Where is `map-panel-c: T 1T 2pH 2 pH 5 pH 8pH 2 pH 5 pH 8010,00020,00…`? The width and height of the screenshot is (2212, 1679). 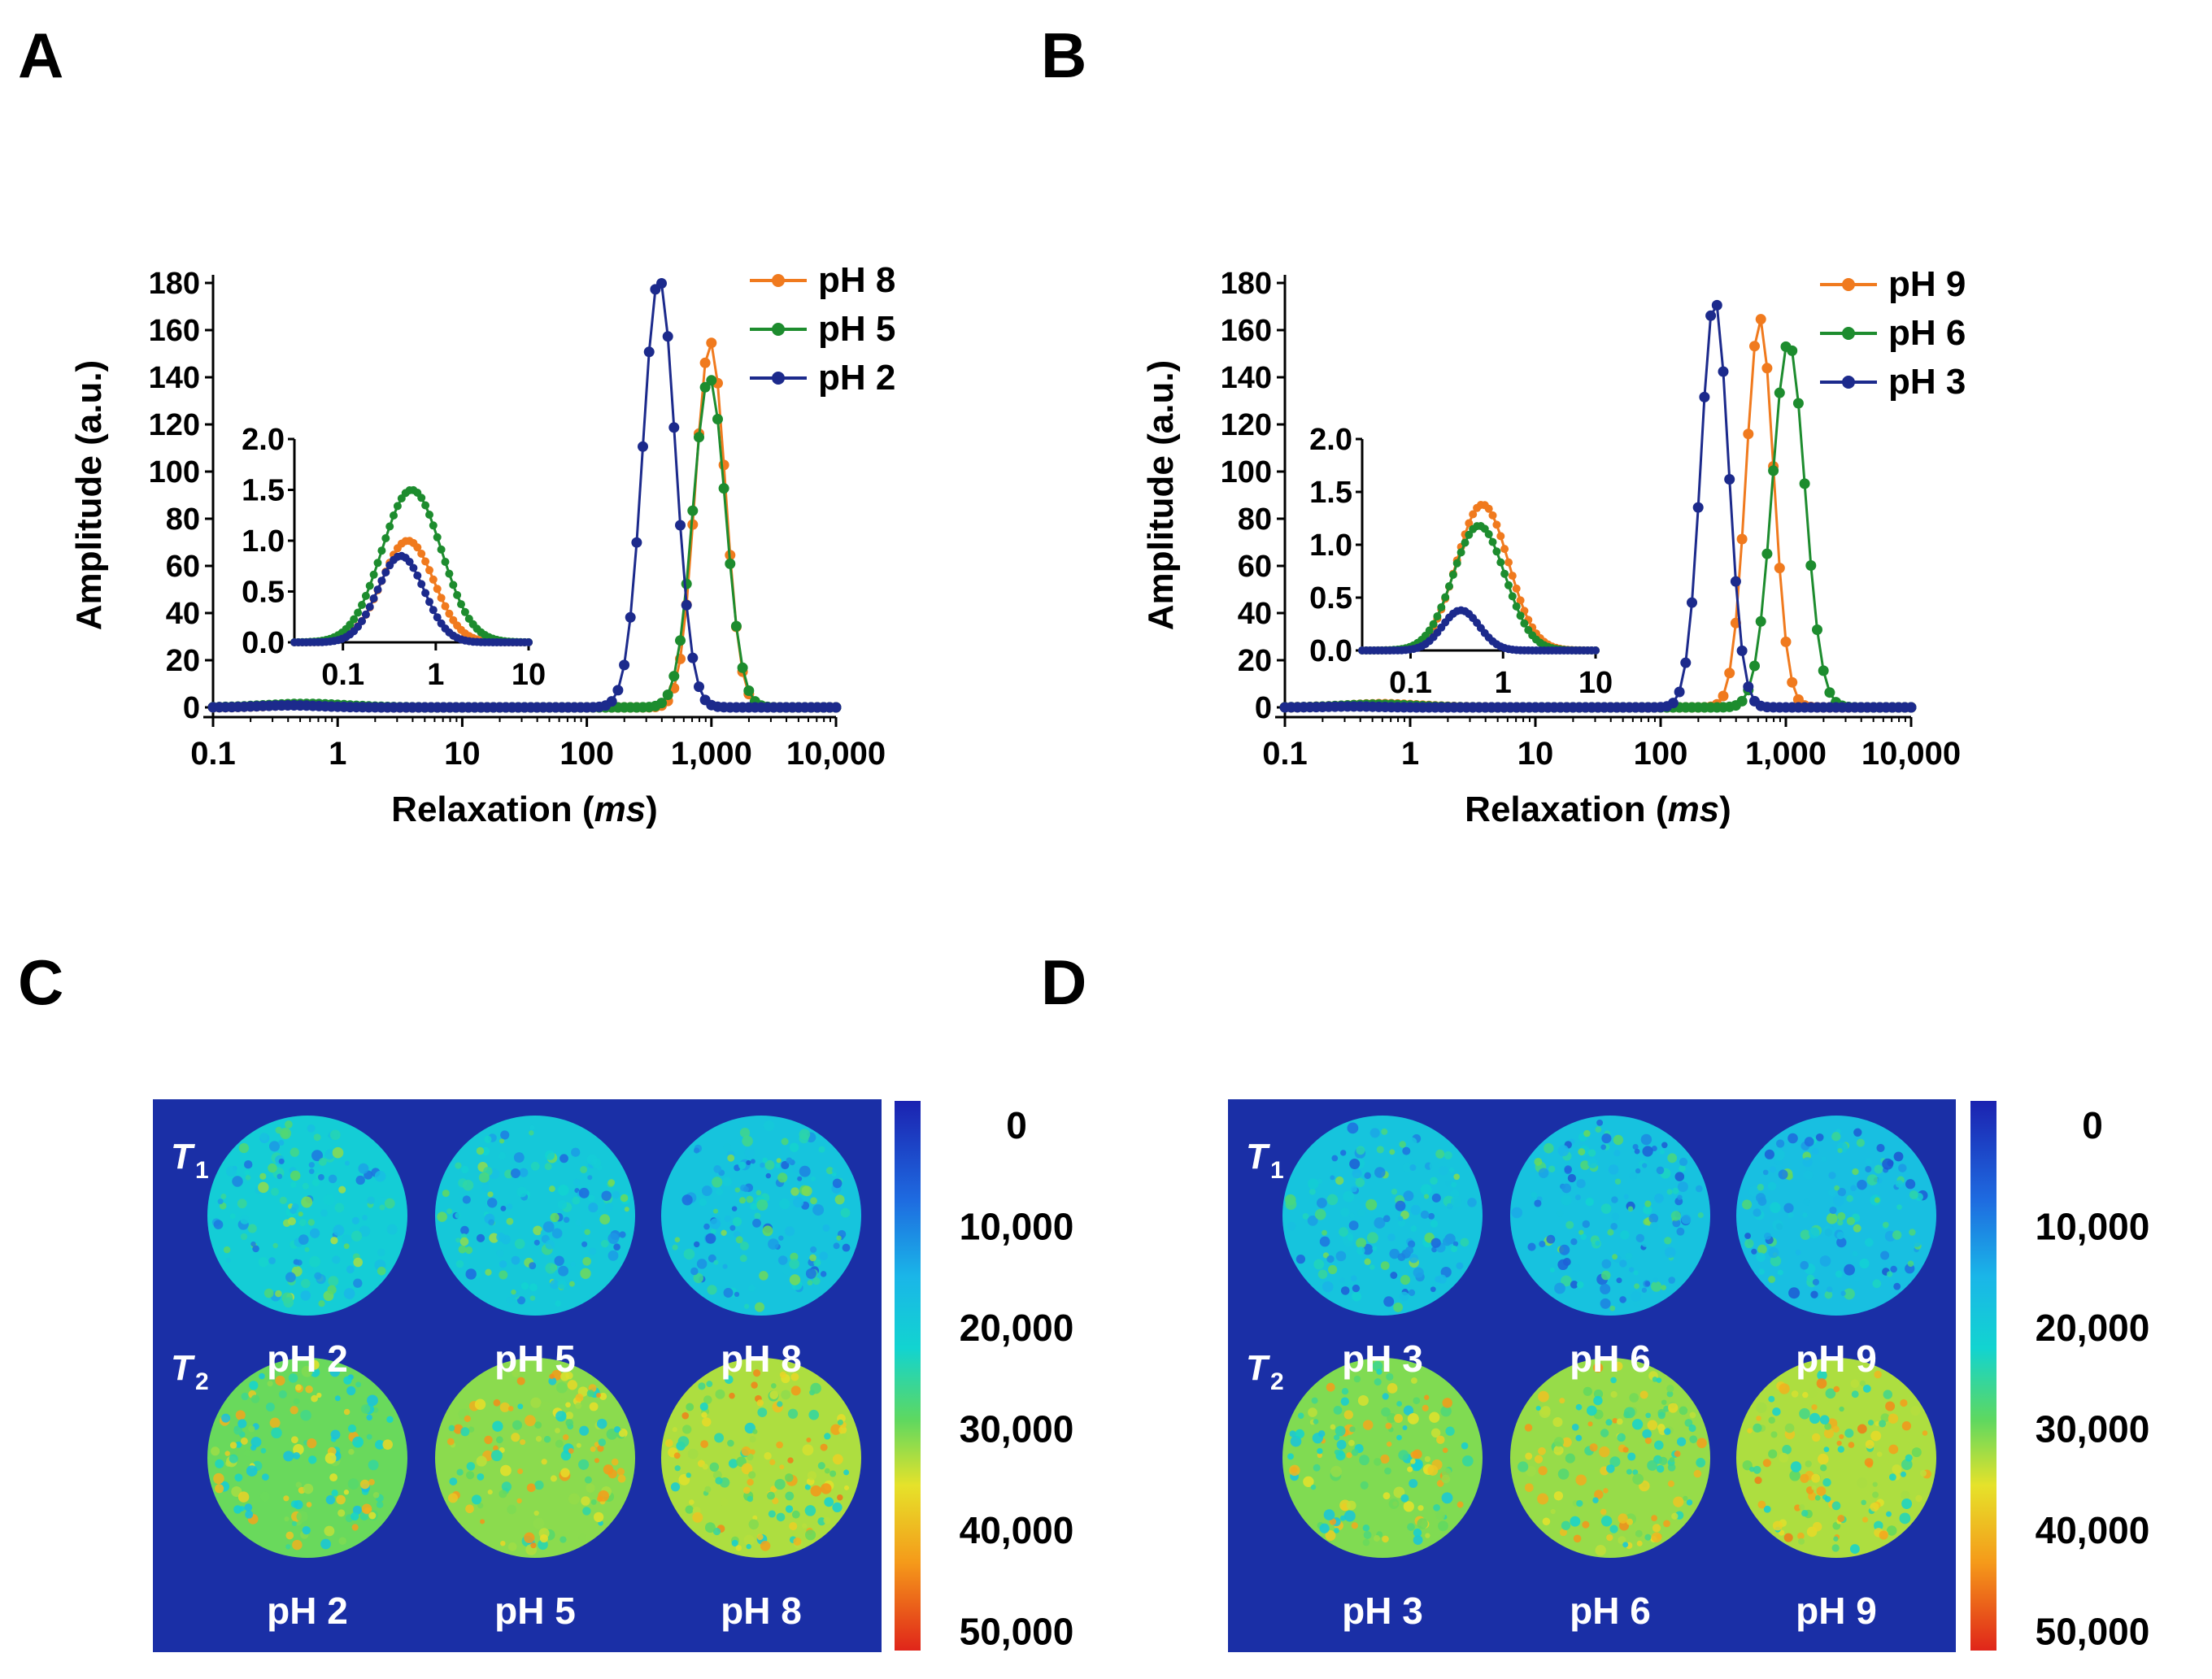
map-panel-c: T 1T 2pH 2 pH 5 pH 8pH 2 pH 5 pH 8010,00020,00… is located at coordinates (613, 1376).